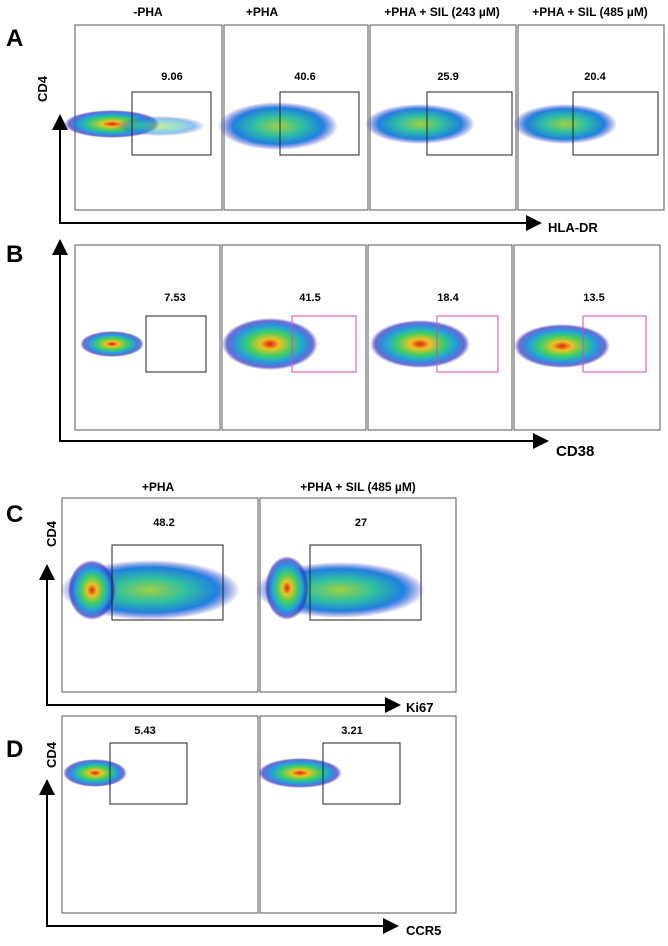 The image size is (668, 946). I want to click on gate-value: 5.43, so click(144, 731).